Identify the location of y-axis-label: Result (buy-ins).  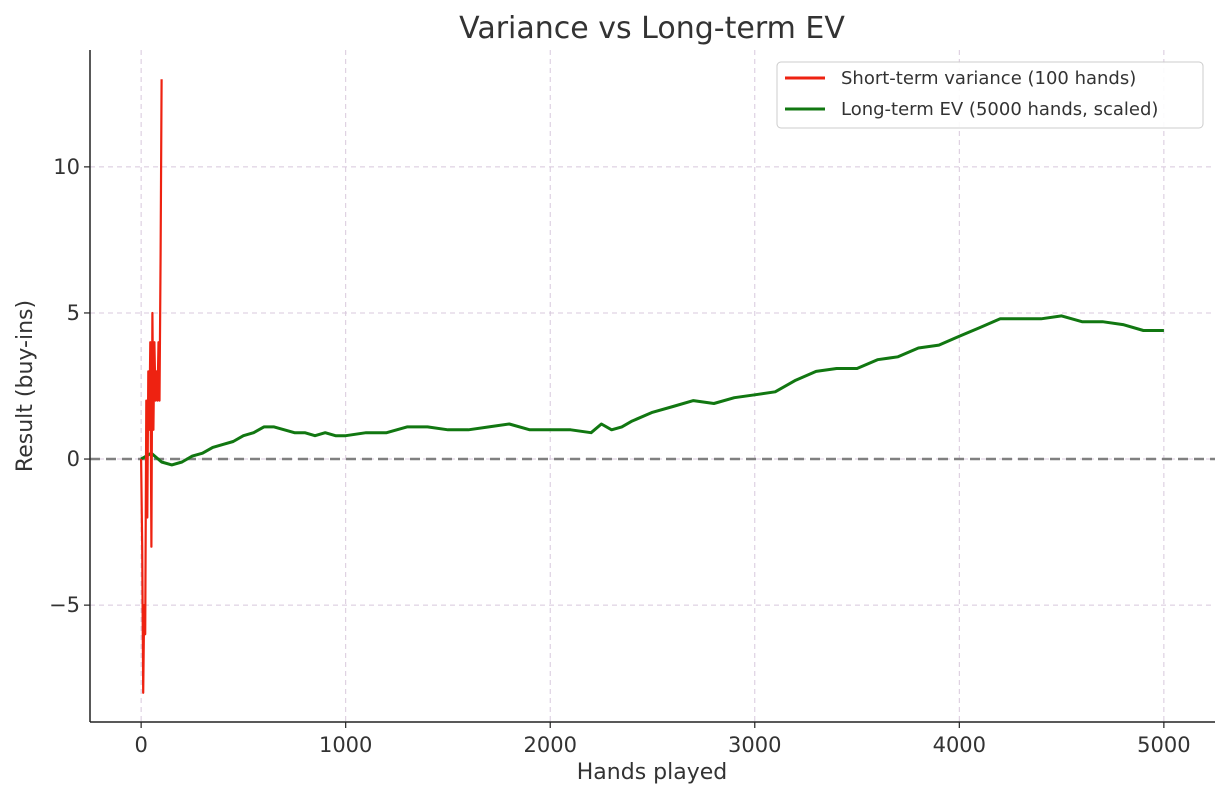
(25, 386).